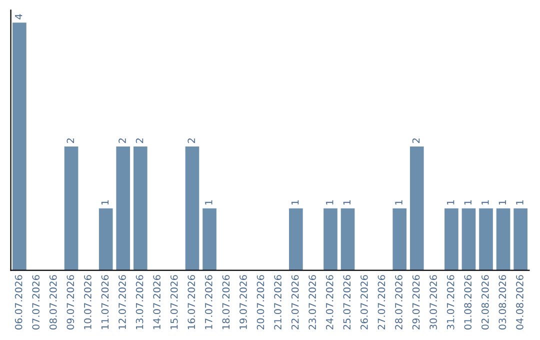  I want to click on x-tick-label: 06.07.2026, so click(18, 302).